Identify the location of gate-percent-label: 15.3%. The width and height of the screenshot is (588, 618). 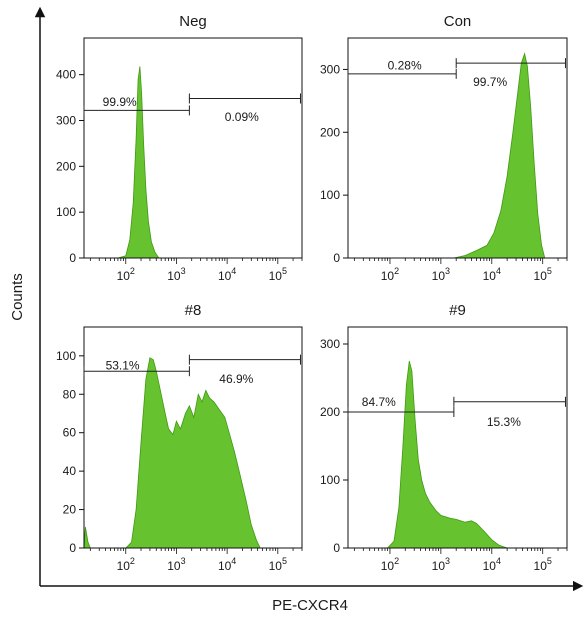
(504, 422).